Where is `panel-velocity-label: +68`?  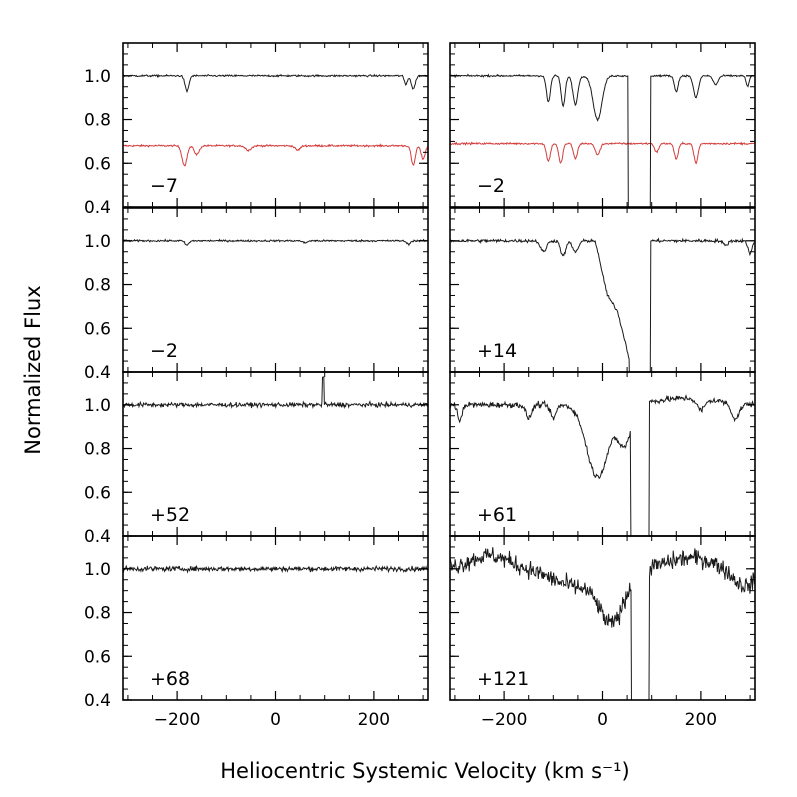
panel-velocity-label: +68 is located at coordinates (170, 679).